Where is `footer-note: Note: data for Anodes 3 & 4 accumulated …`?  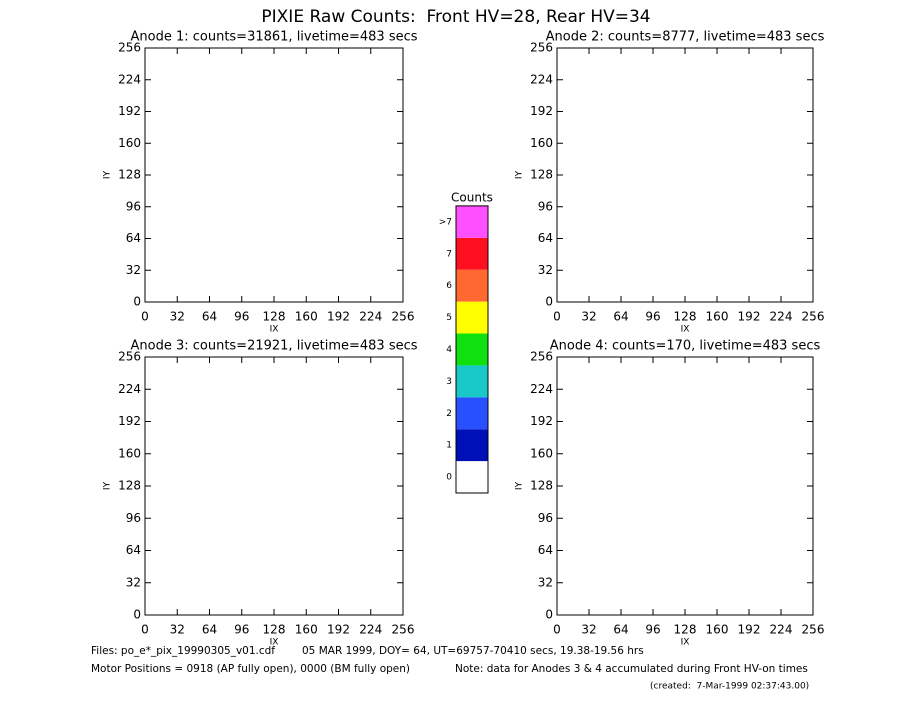 footer-note: Note: data for Anodes 3 & 4 accumulated … is located at coordinates (631, 669).